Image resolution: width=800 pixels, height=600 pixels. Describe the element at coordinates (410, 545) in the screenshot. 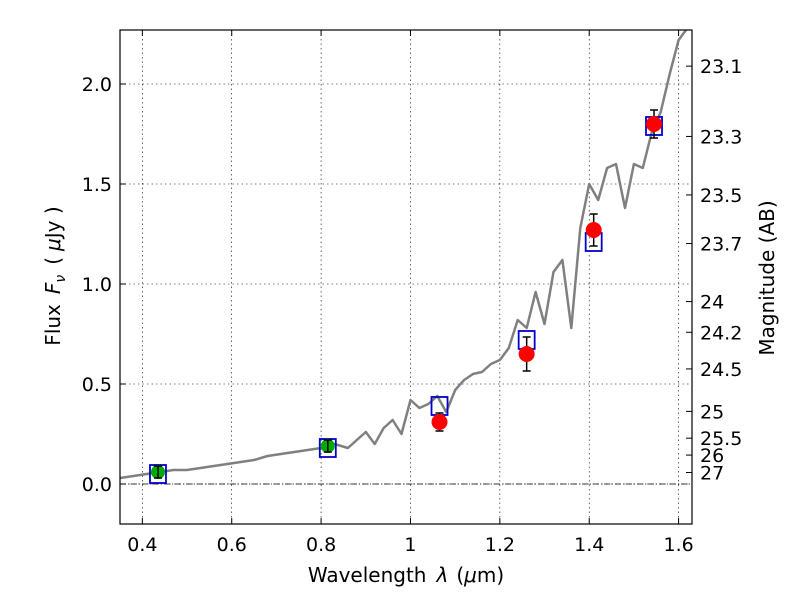

I see `x-tick-label: 1` at that location.